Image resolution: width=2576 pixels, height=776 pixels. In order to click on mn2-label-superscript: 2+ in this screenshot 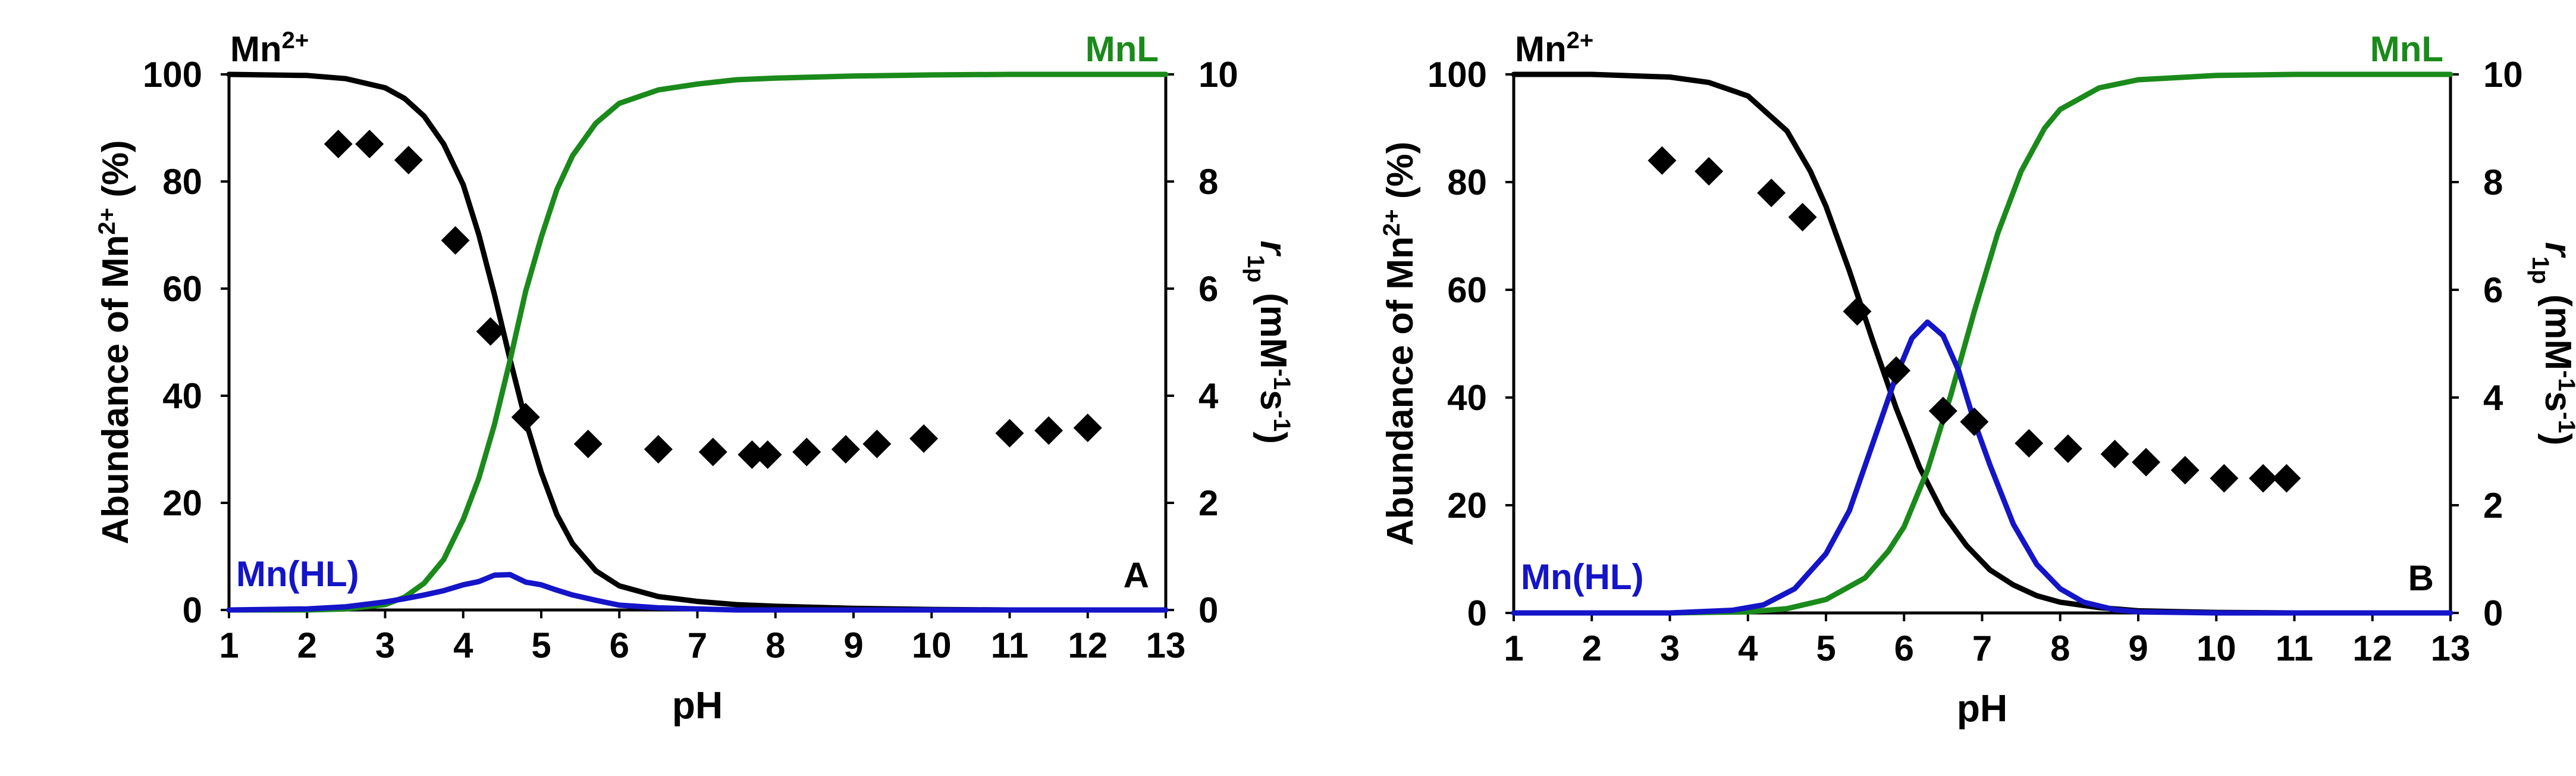, I will do `click(1580, 40)`.